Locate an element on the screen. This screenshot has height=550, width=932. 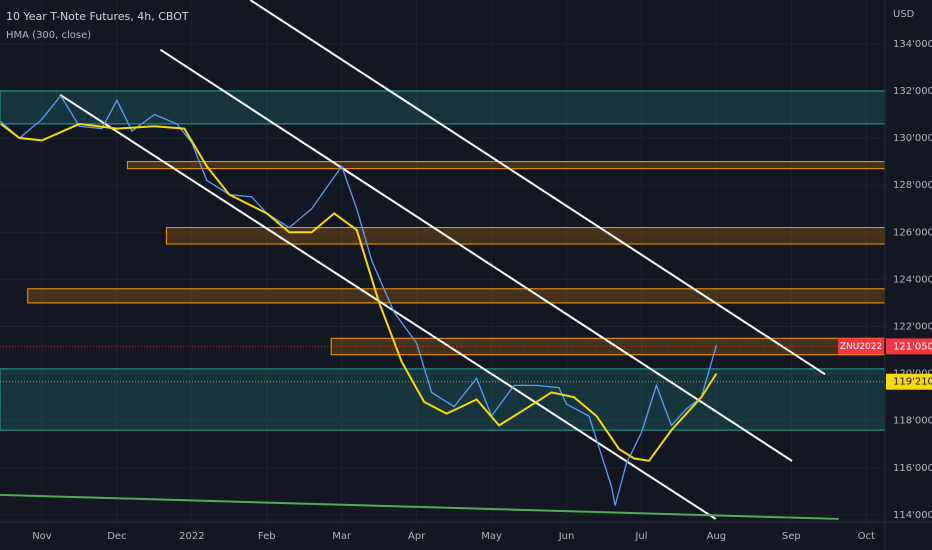
y-tick-label: 124'000 is located at coordinates (912, 279).